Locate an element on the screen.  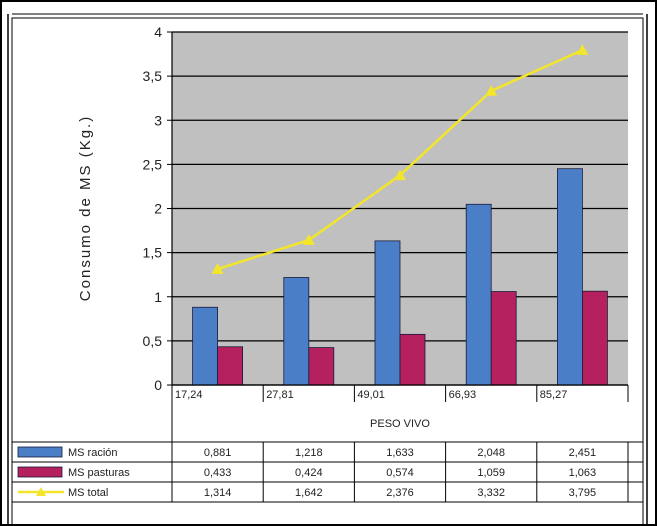
legend-label: MS pasturas is located at coordinates (99, 473).